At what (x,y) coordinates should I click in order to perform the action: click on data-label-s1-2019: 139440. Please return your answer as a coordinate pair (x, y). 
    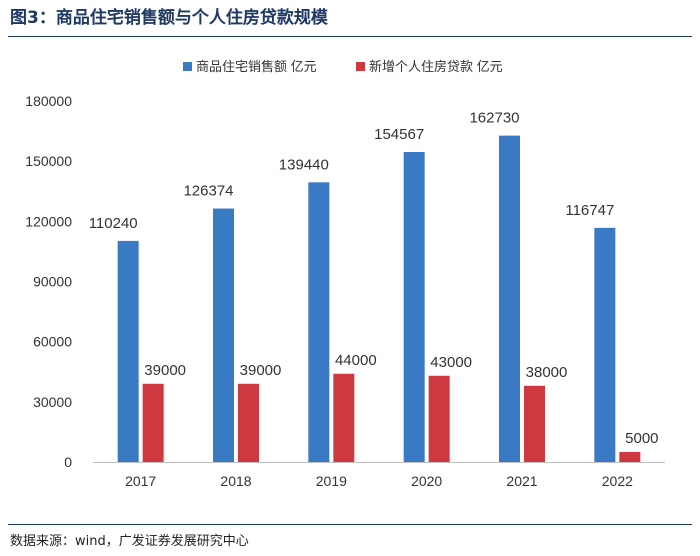
    Looking at the image, I should click on (304, 164).